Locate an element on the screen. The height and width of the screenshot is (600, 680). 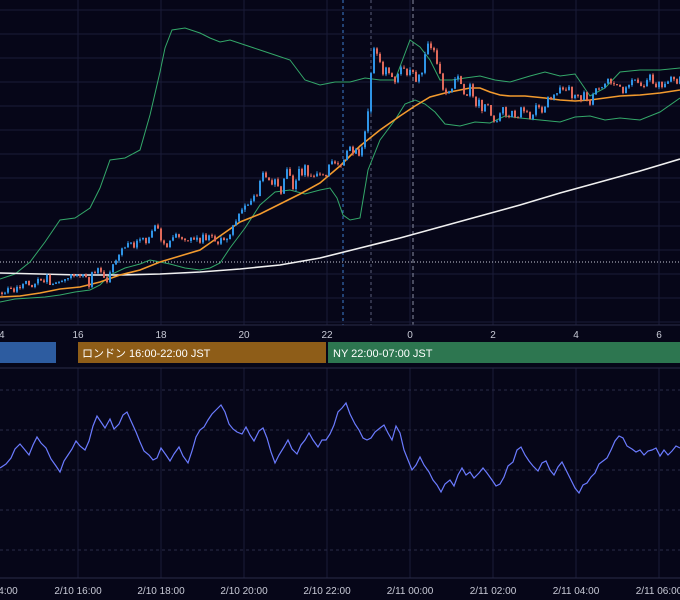
time-axis-label: 2/10 22:00 is located at coordinates (327, 591).